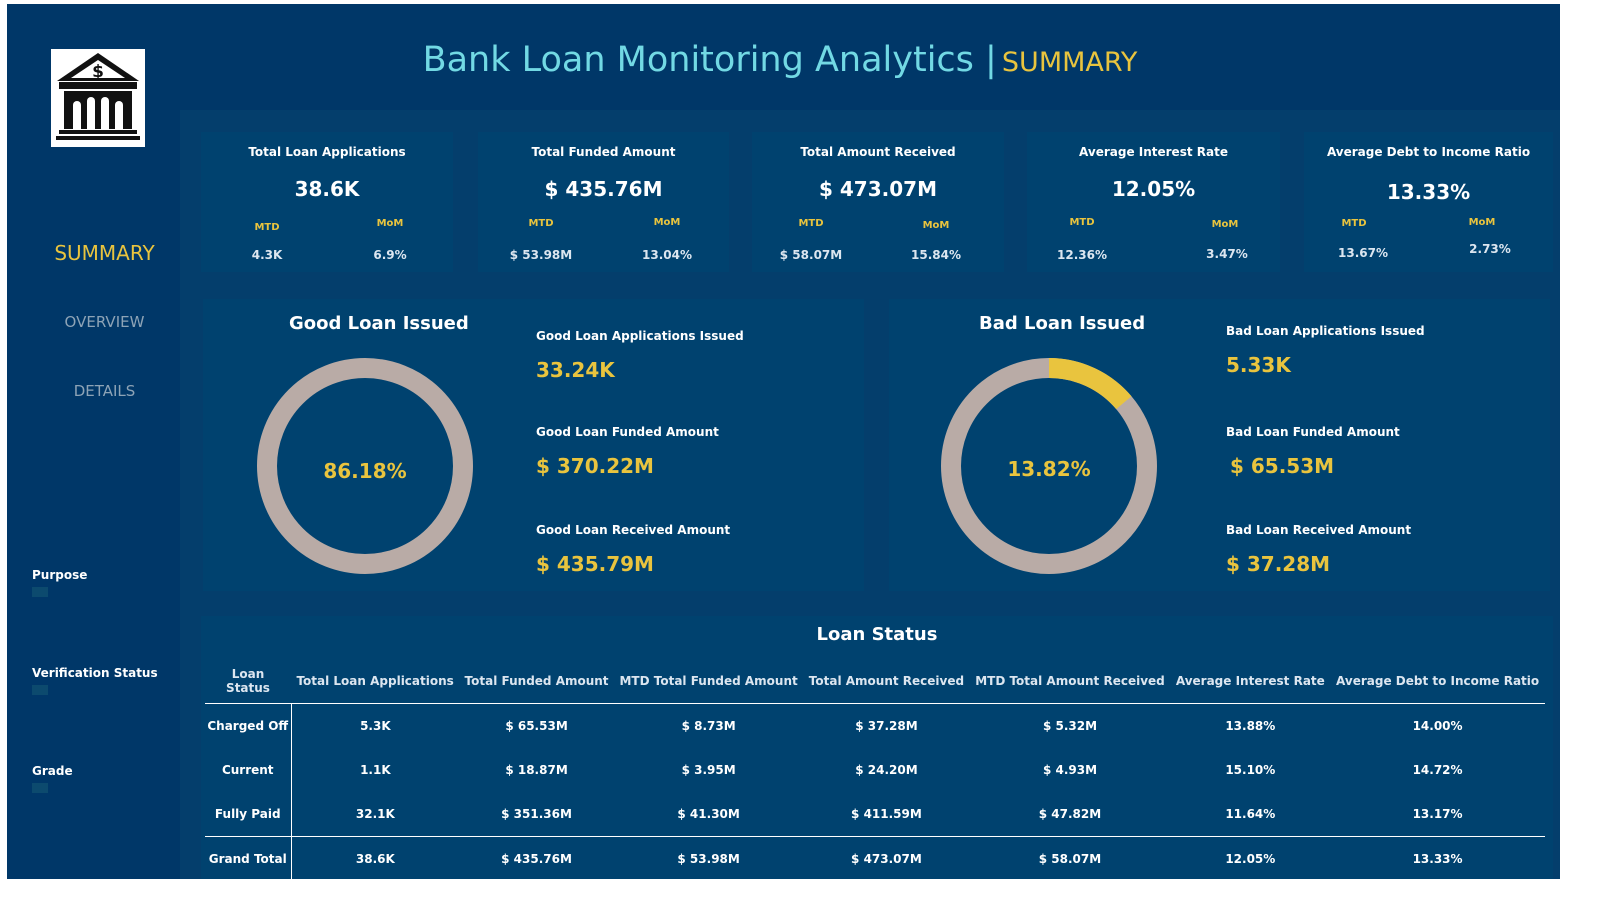 The width and height of the screenshot is (1599, 899). Describe the element at coordinates (1250, 726) in the screenshot. I see `table-cell: 13.88%` at that location.